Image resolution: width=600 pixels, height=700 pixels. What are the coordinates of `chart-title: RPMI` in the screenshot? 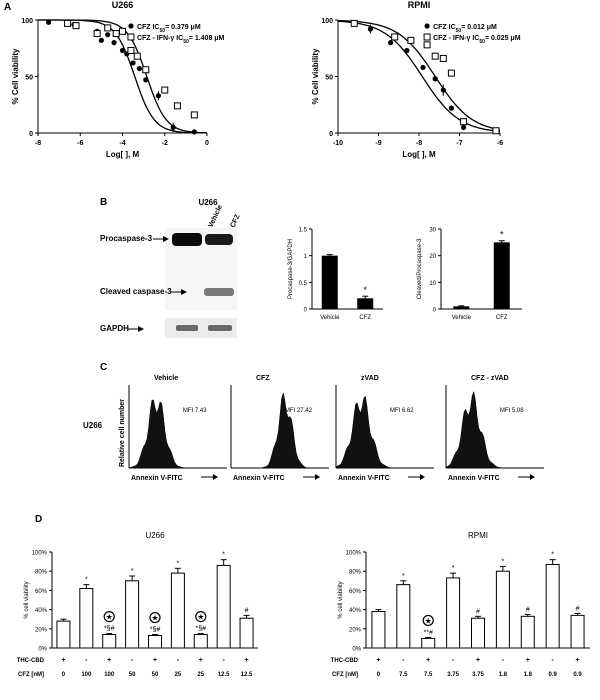 It's located at (419, 5).